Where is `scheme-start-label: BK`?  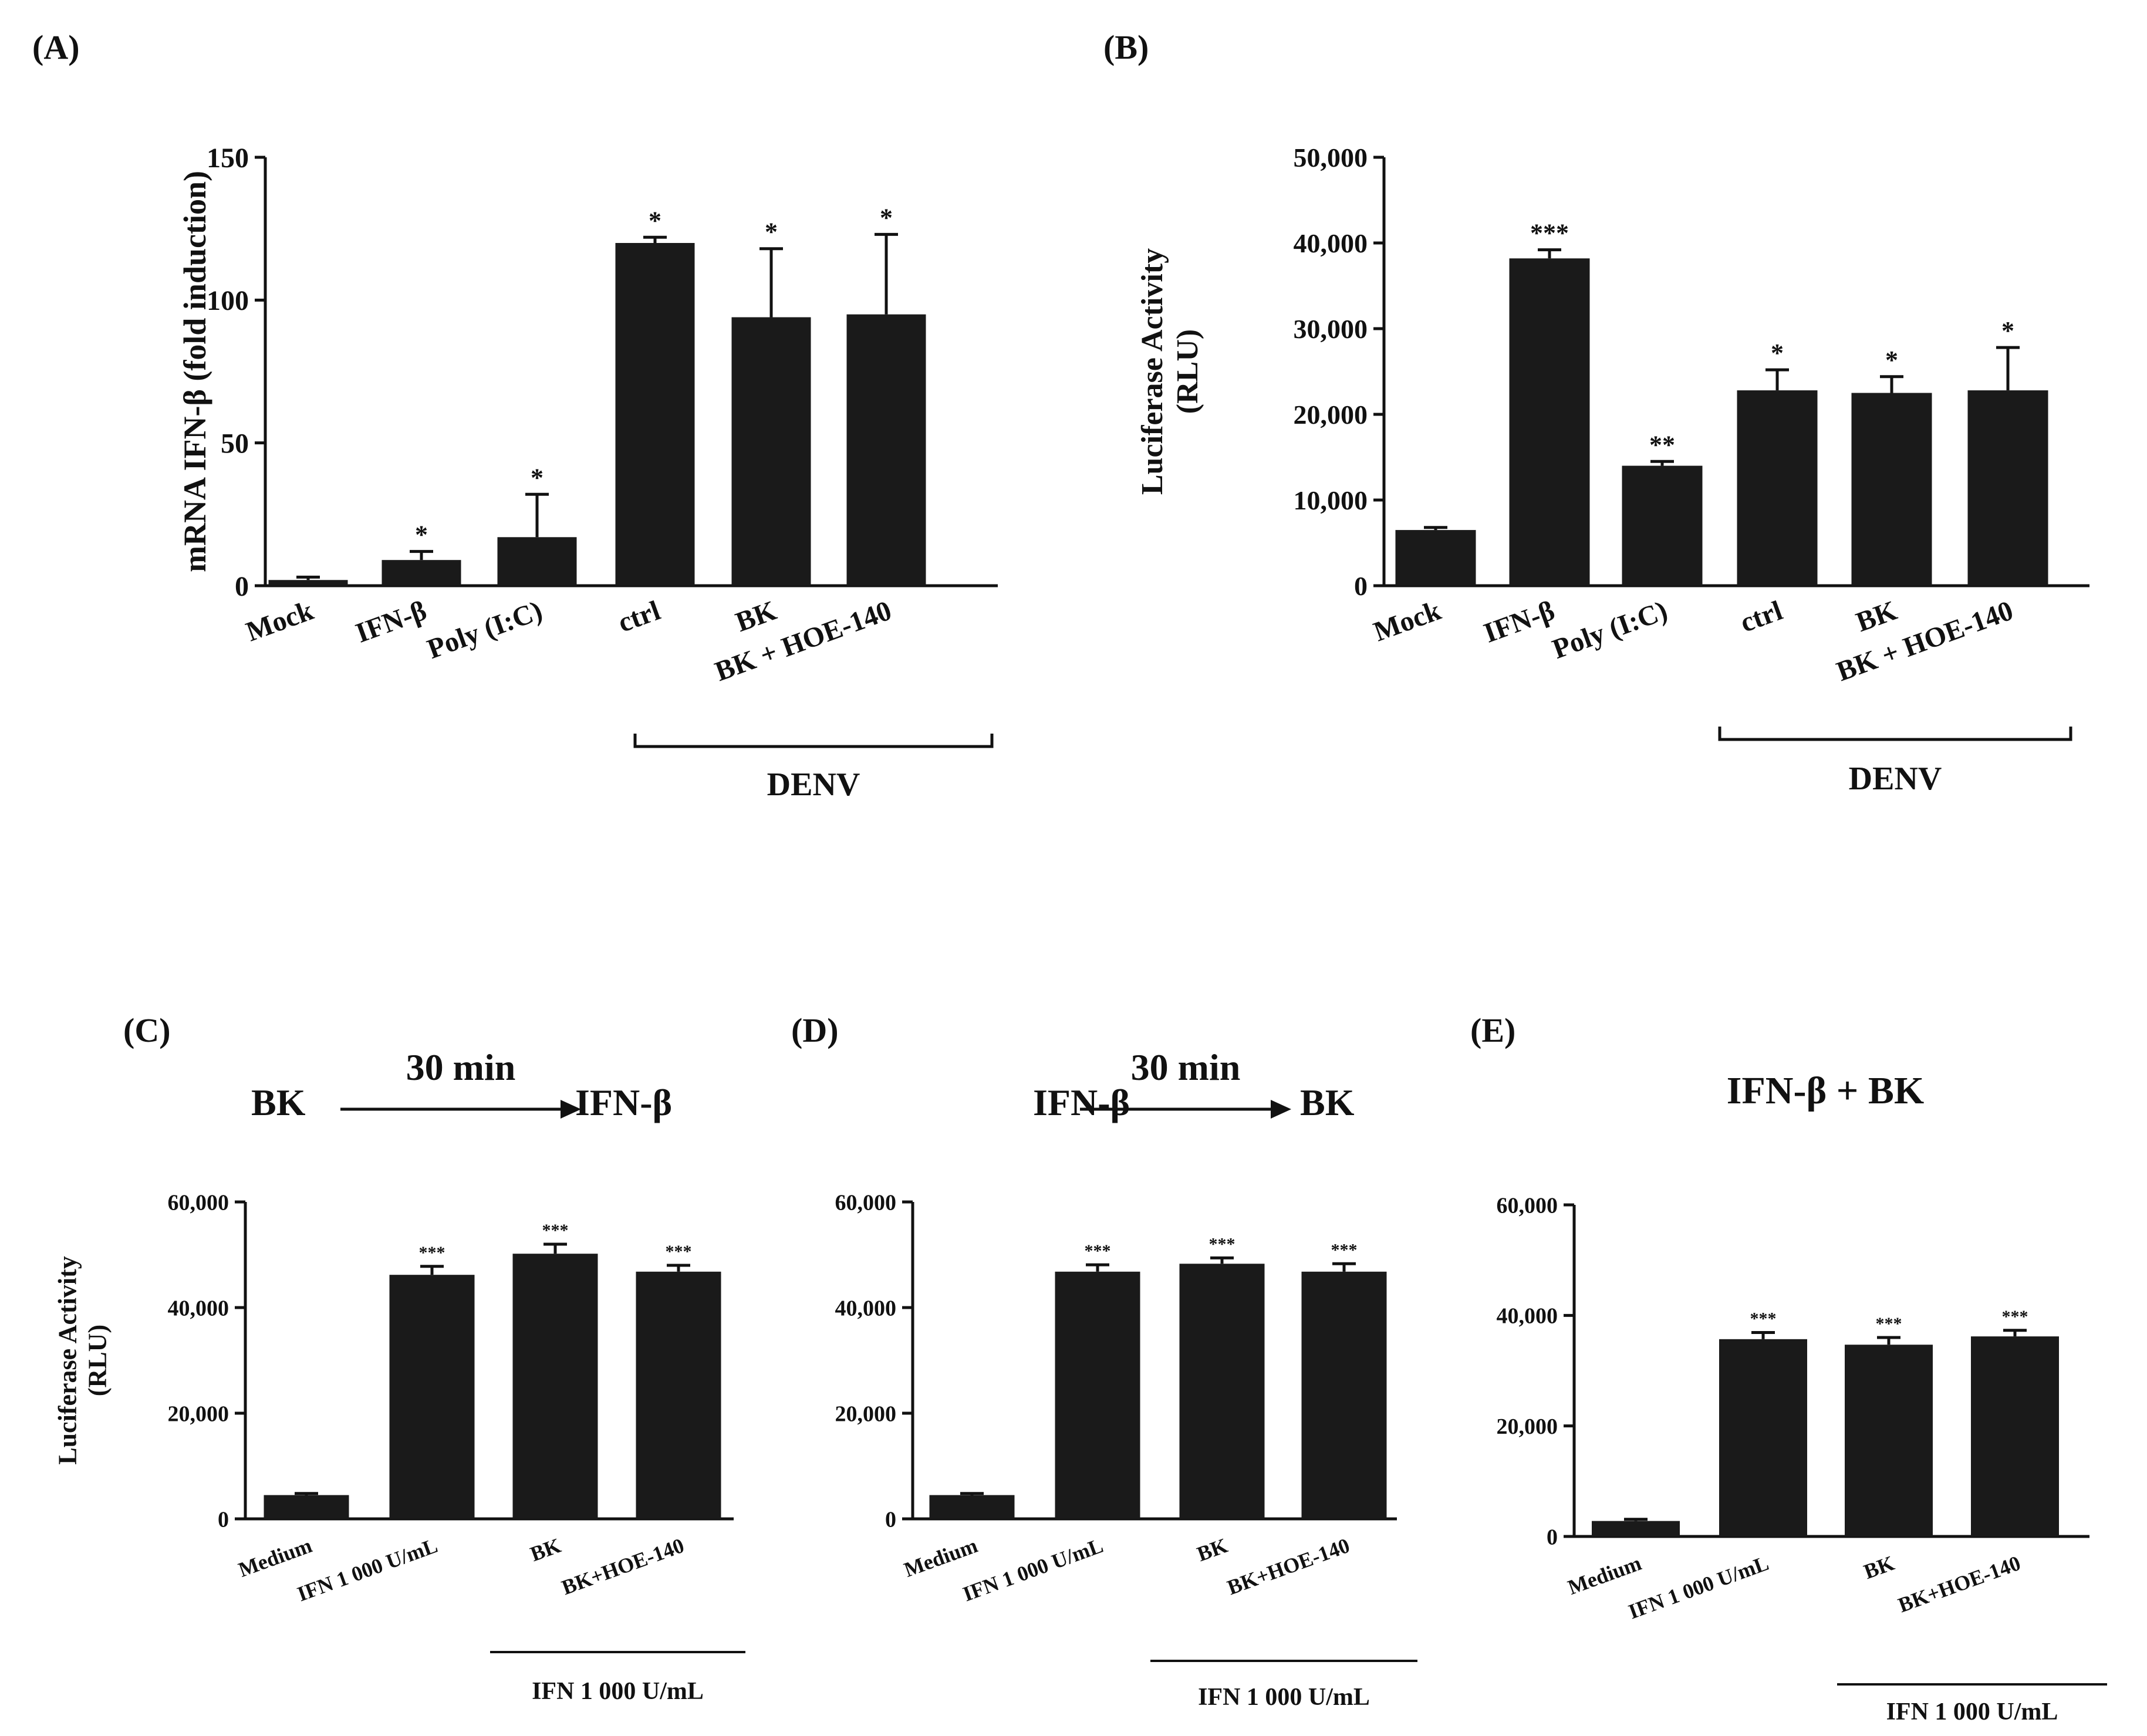 scheme-start-label: BK is located at coordinates (278, 1103).